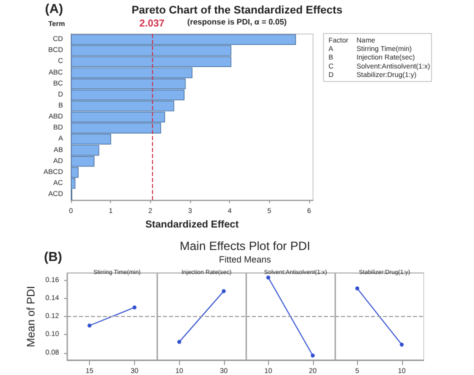 Image resolution: width=474 pixels, height=375 pixels. Describe the element at coordinates (53, 256) in the screenshot. I see `text: (B)` at that location.